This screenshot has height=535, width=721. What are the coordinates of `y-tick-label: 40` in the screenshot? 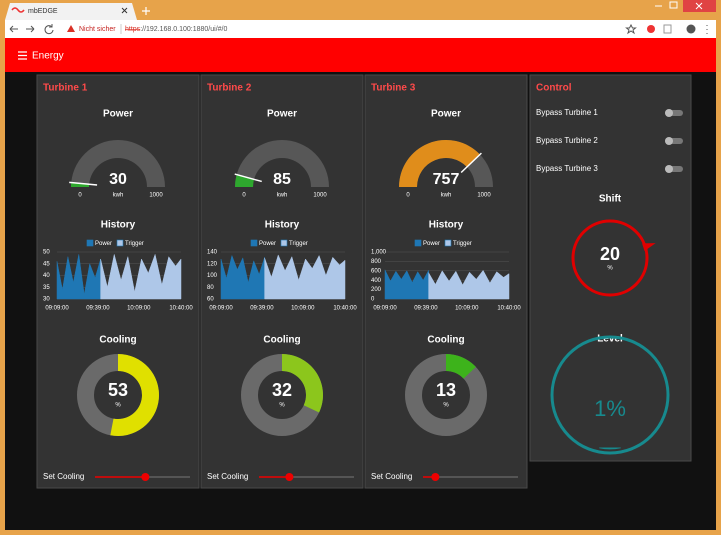 It's located at (46, 276).